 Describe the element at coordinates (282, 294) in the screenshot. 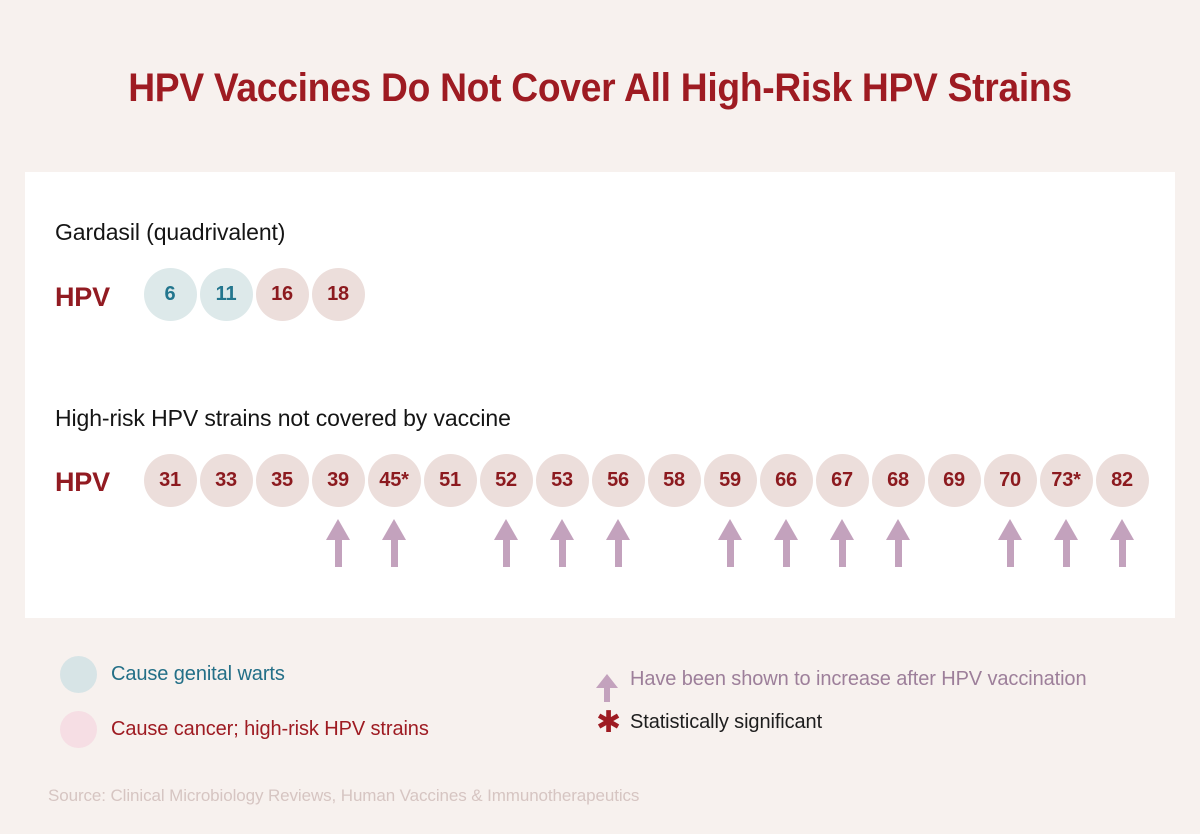

I see `strain-circle-16: 16` at that location.